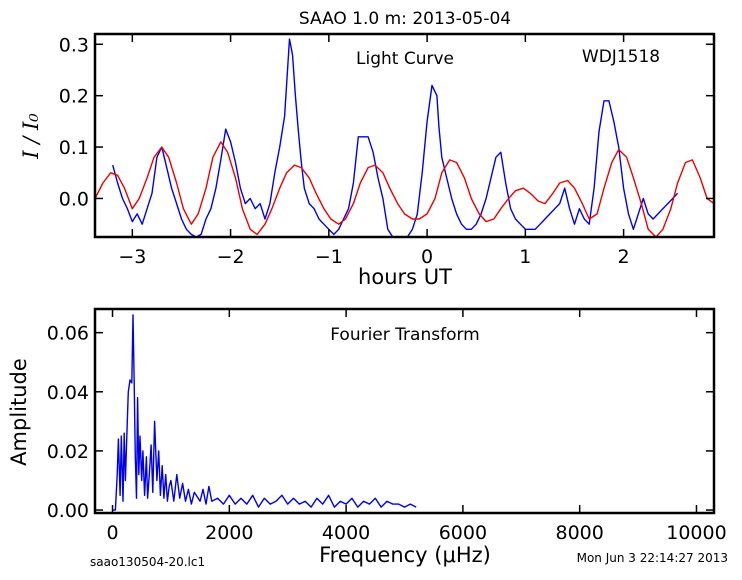  I want to click on fourier-xtick-label: 0, so click(112, 533).